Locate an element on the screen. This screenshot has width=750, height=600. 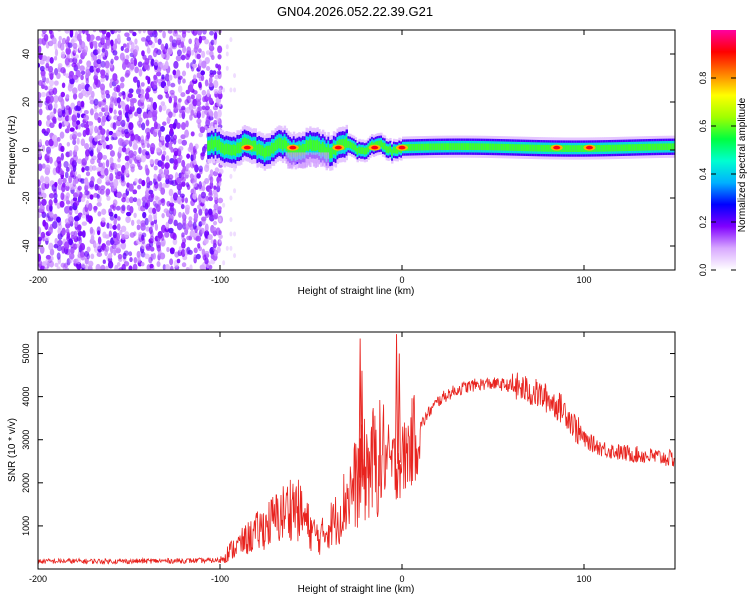
snr-spike is located at coordinates (360, 408).